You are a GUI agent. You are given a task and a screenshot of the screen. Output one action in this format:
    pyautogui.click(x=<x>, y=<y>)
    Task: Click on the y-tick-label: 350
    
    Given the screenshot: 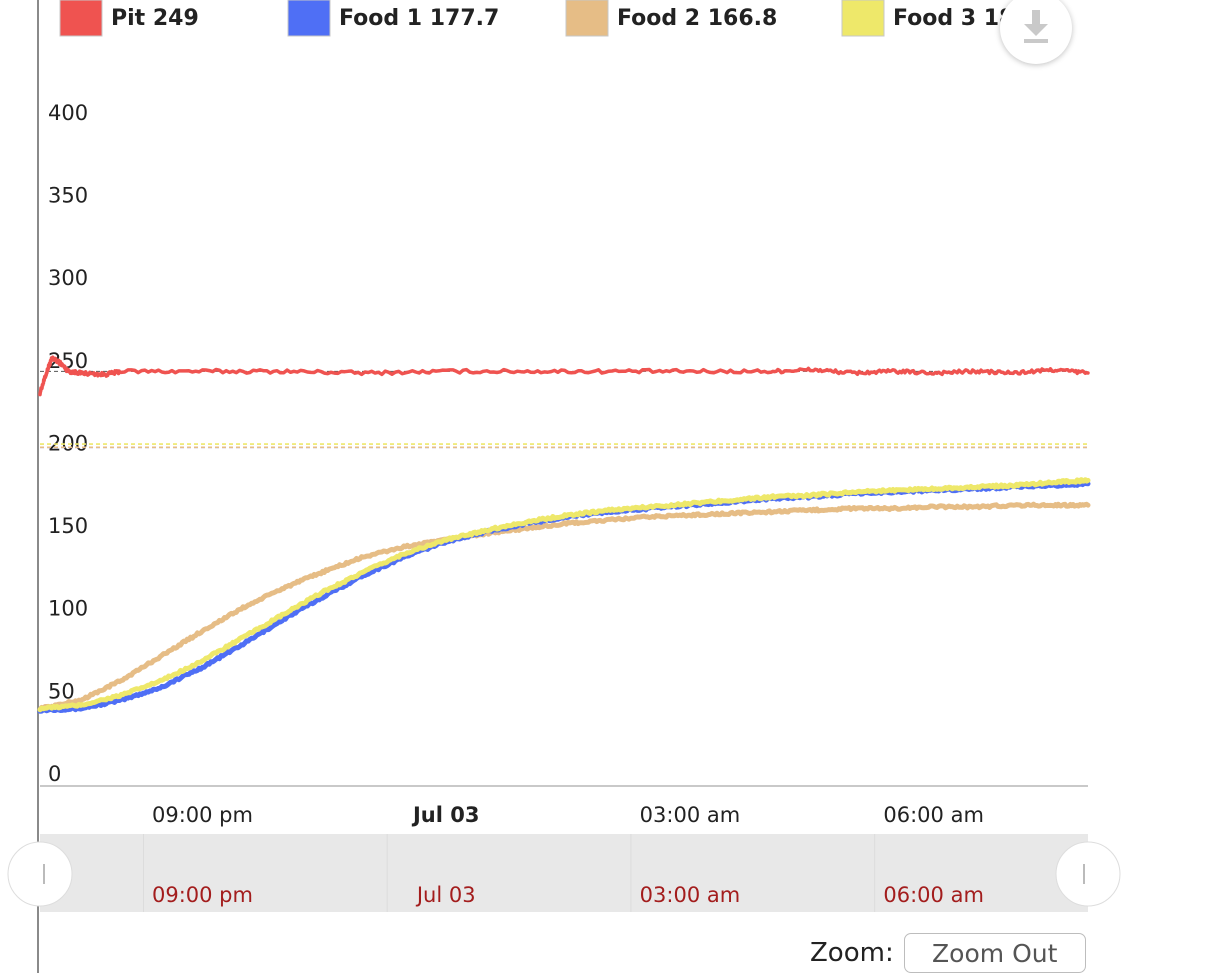 What is the action you would take?
    pyautogui.click(x=68, y=195)
    